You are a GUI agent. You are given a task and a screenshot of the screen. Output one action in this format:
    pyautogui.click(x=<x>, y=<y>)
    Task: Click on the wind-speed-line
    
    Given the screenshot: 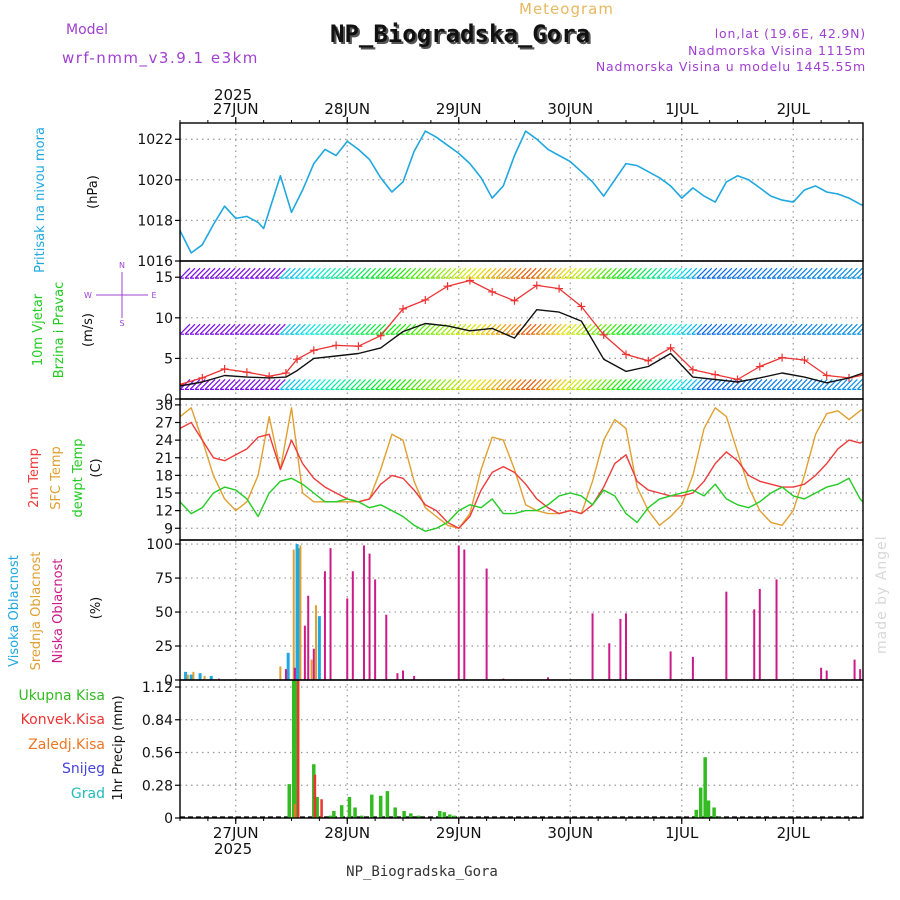 What is the action you would take?
    pyautogui.click(x=521, y=348)
    